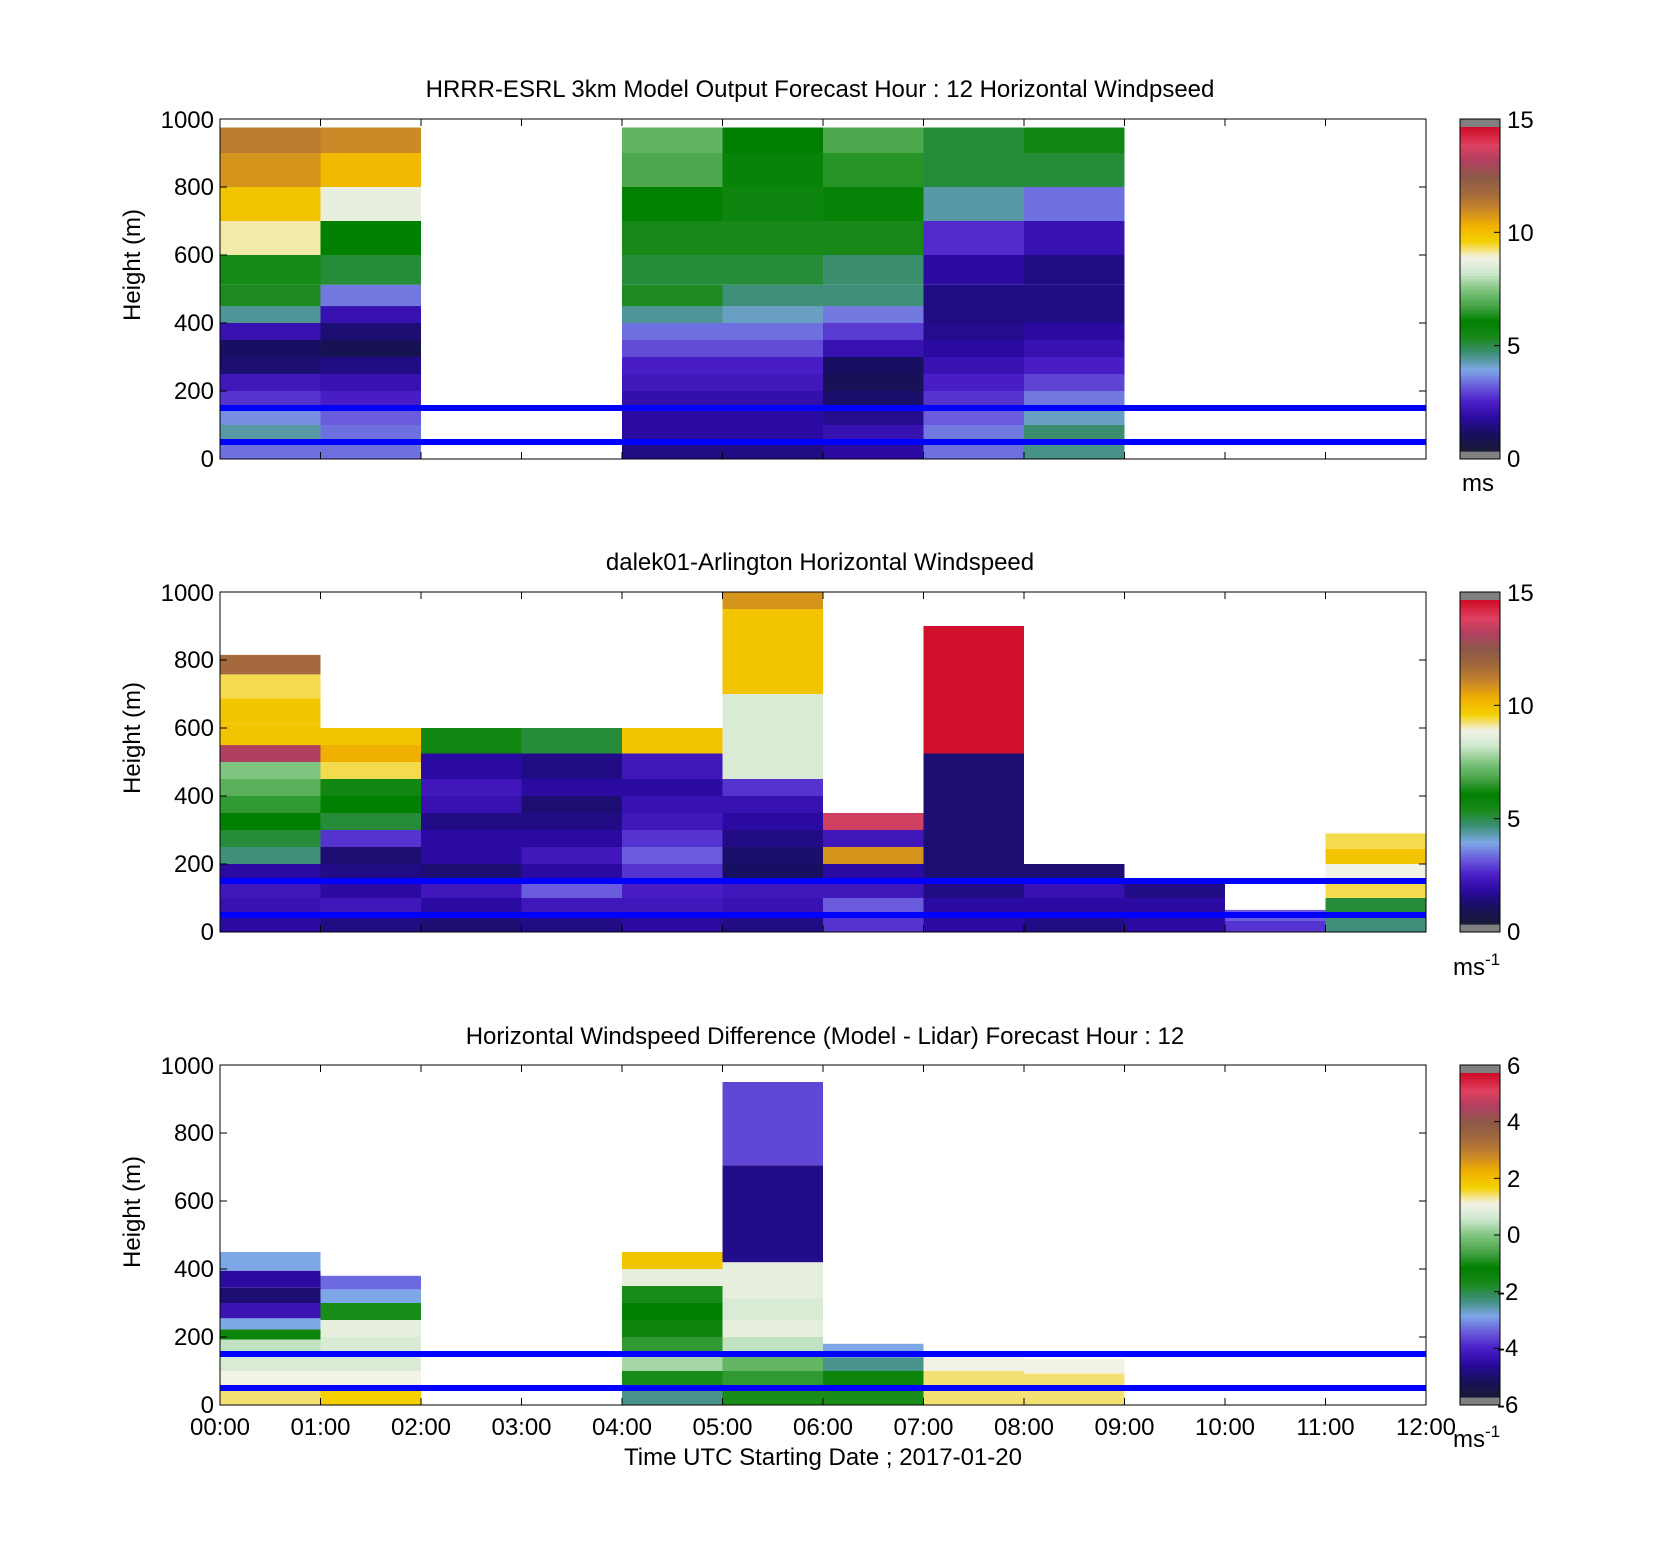 The image size is (1680, 1561). Describe the element at coordinates (207, 1405) in the screenshot. I see `y-tick-label: 0` at that location.